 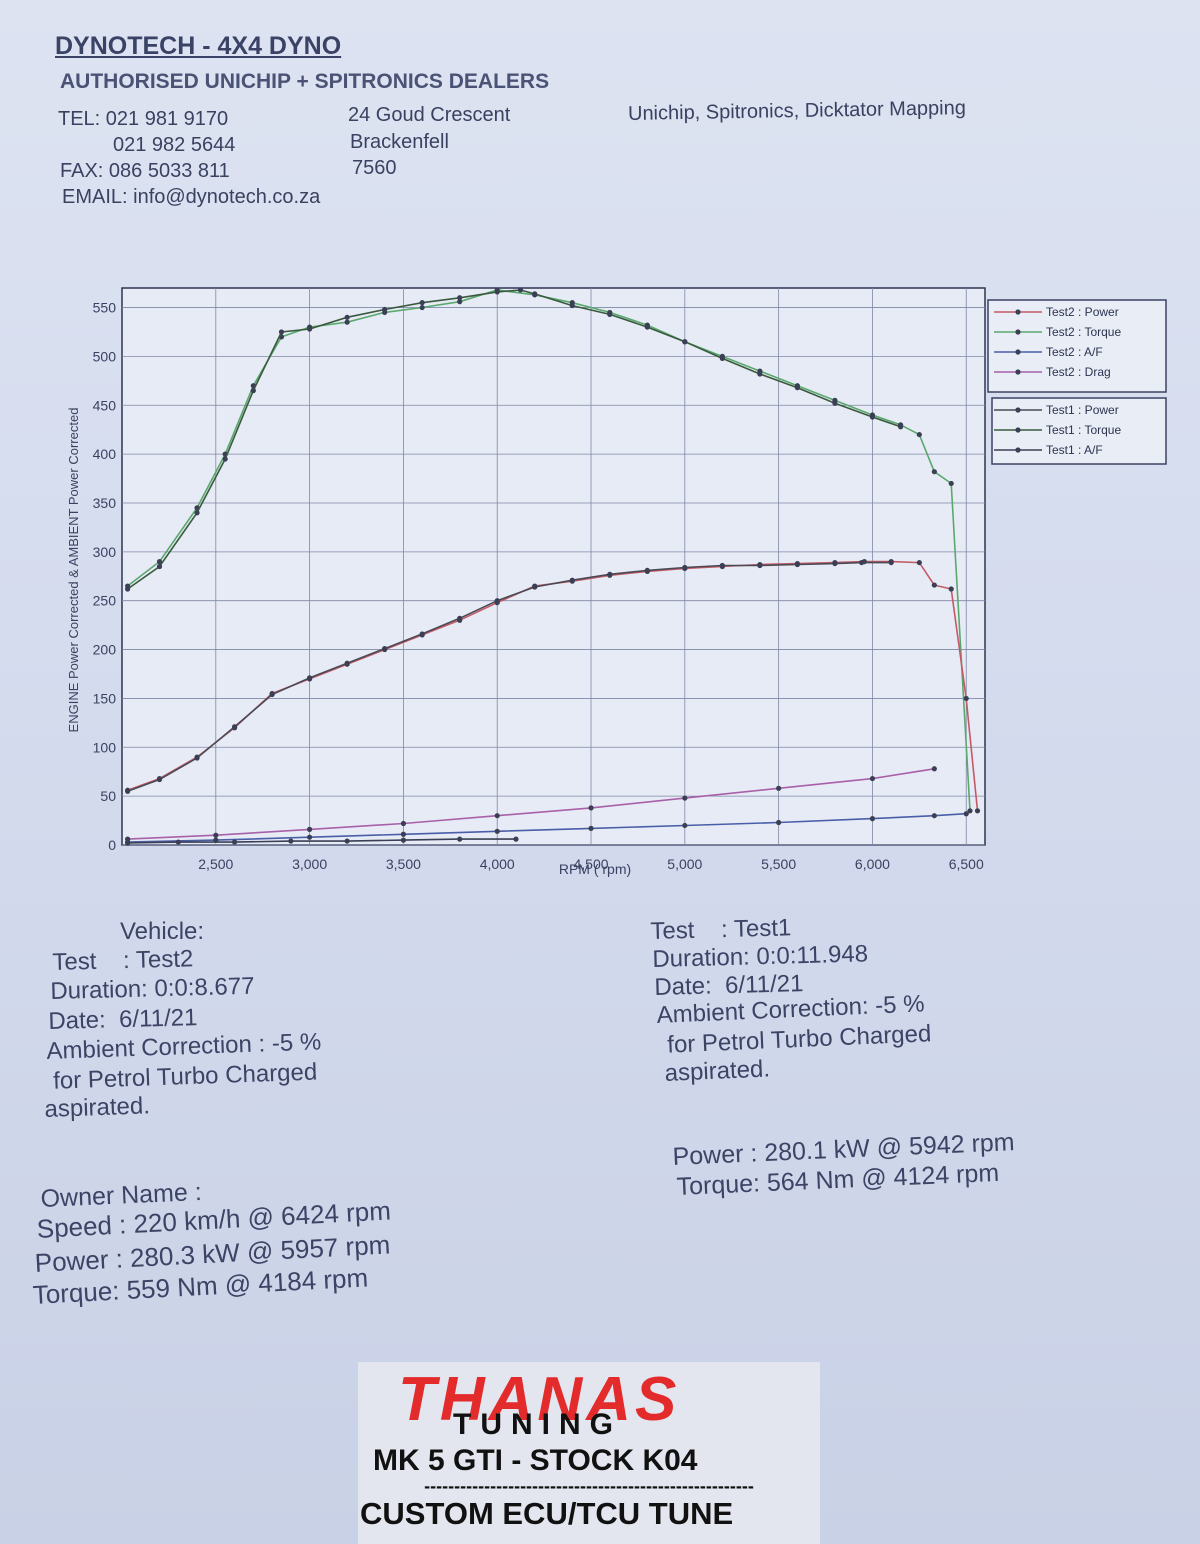 What do you see at coordinates (152, 988) in the screenshot?
I see `test2-duration: Duration: 0:0:8.677` at bounding box center [152, 988].